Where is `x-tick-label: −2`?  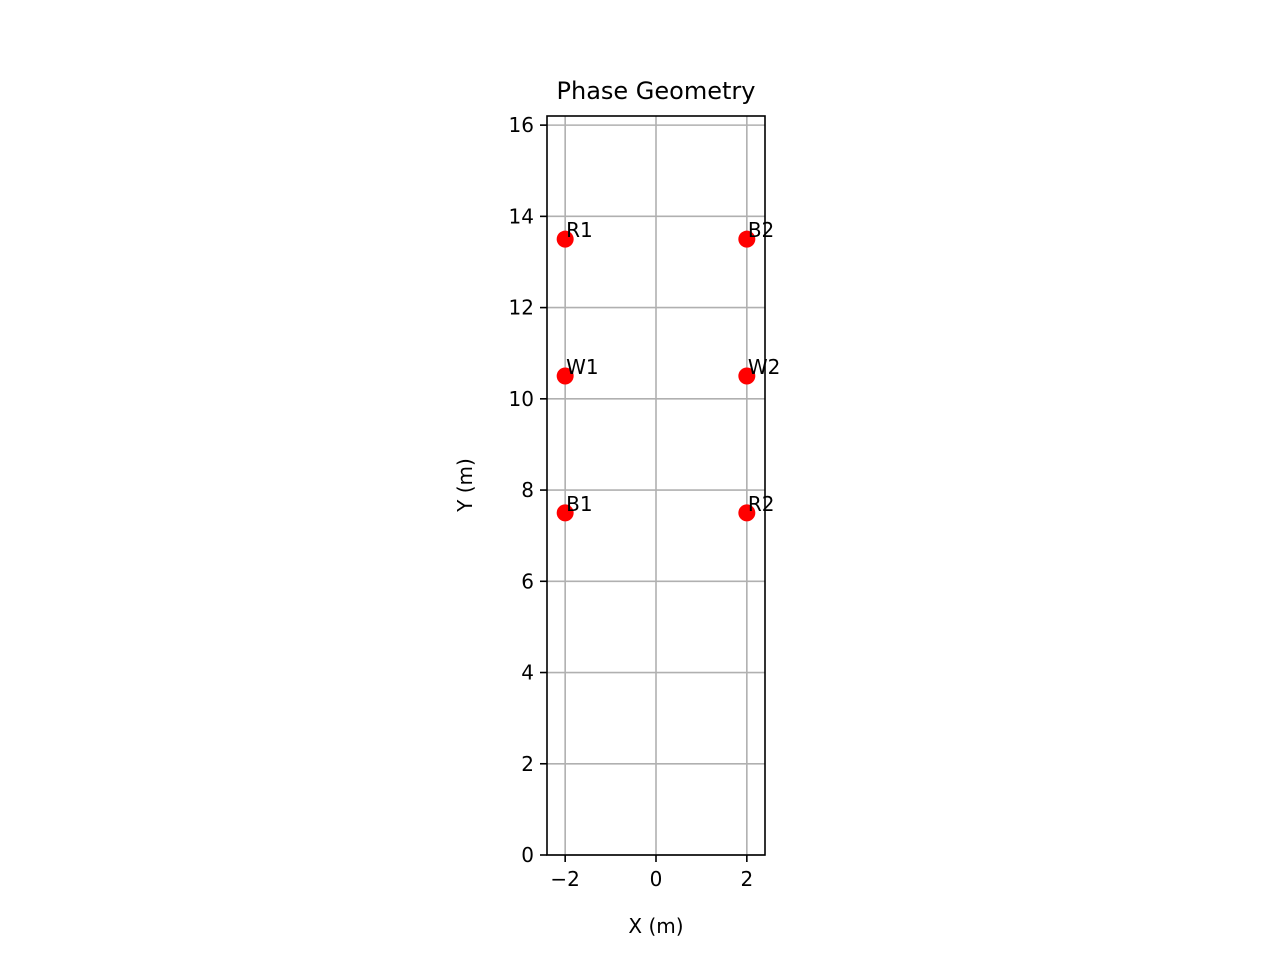
x-tick-label: −2 is located at coordinates (564, 879).